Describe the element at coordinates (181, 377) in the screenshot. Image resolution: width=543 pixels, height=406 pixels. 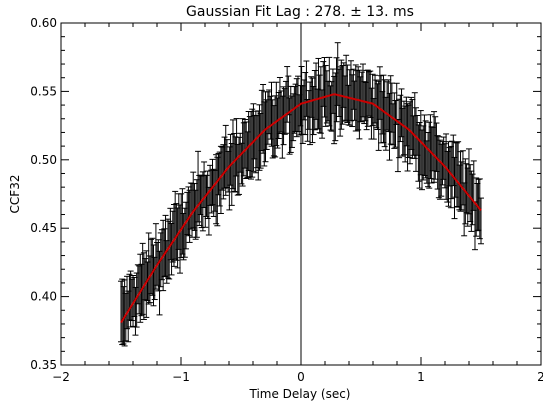
I see `x-tick-label: −1` at that location.